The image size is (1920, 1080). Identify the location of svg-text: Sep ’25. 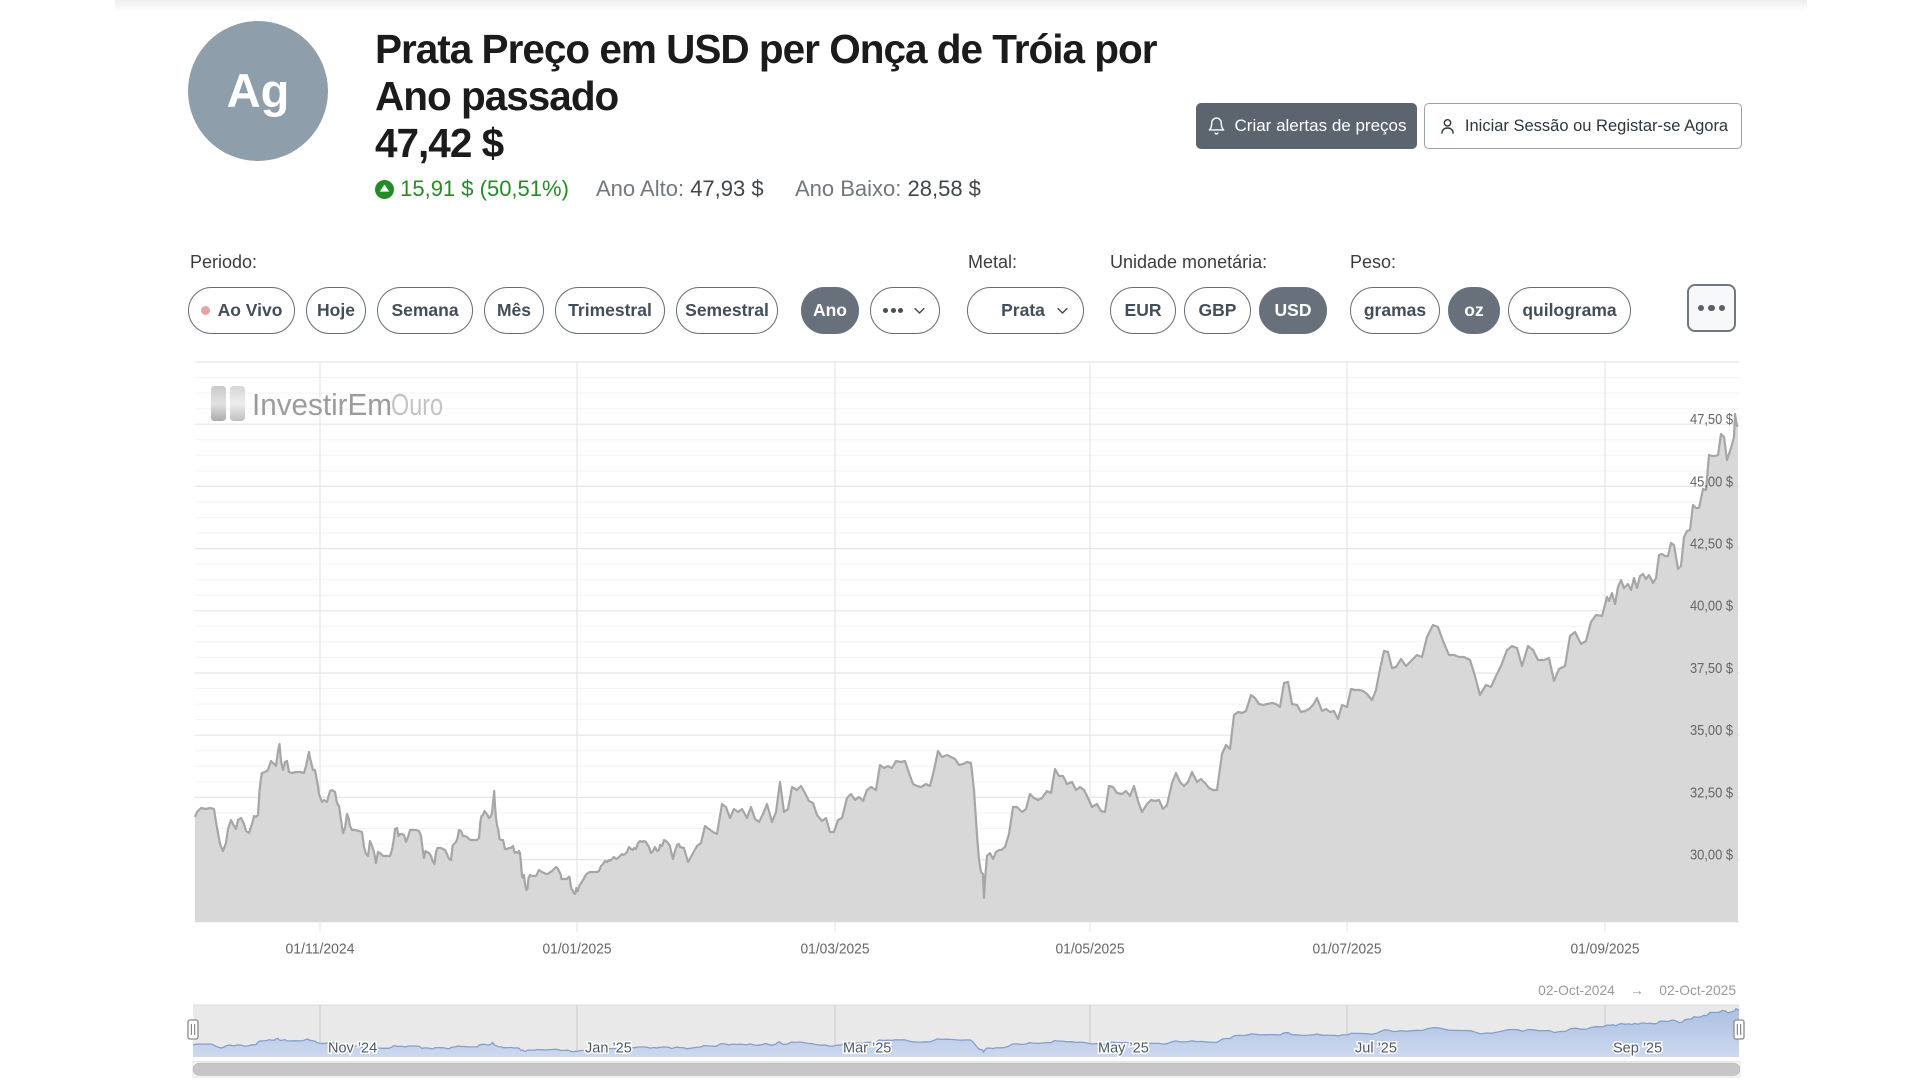
(1637, 1049).